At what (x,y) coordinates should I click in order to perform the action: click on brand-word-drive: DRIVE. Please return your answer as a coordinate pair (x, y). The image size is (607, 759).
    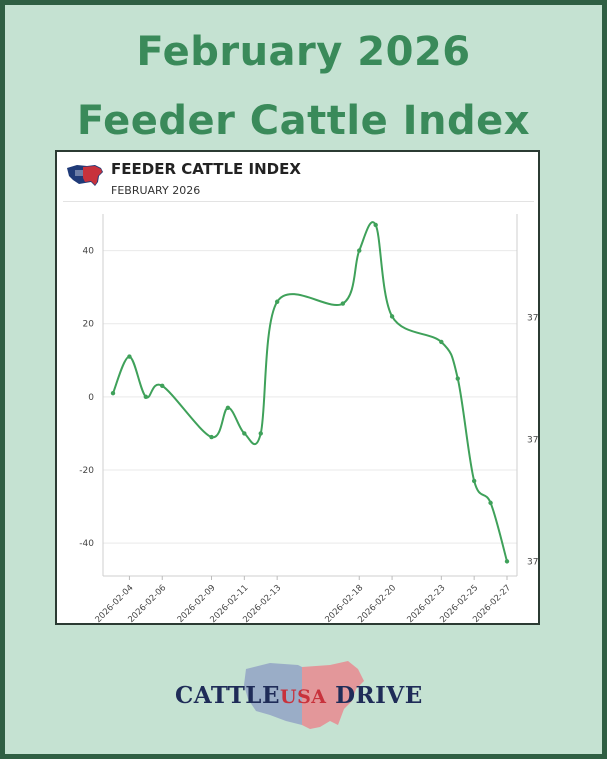
    Looking at the image, I should click on (374, 695).